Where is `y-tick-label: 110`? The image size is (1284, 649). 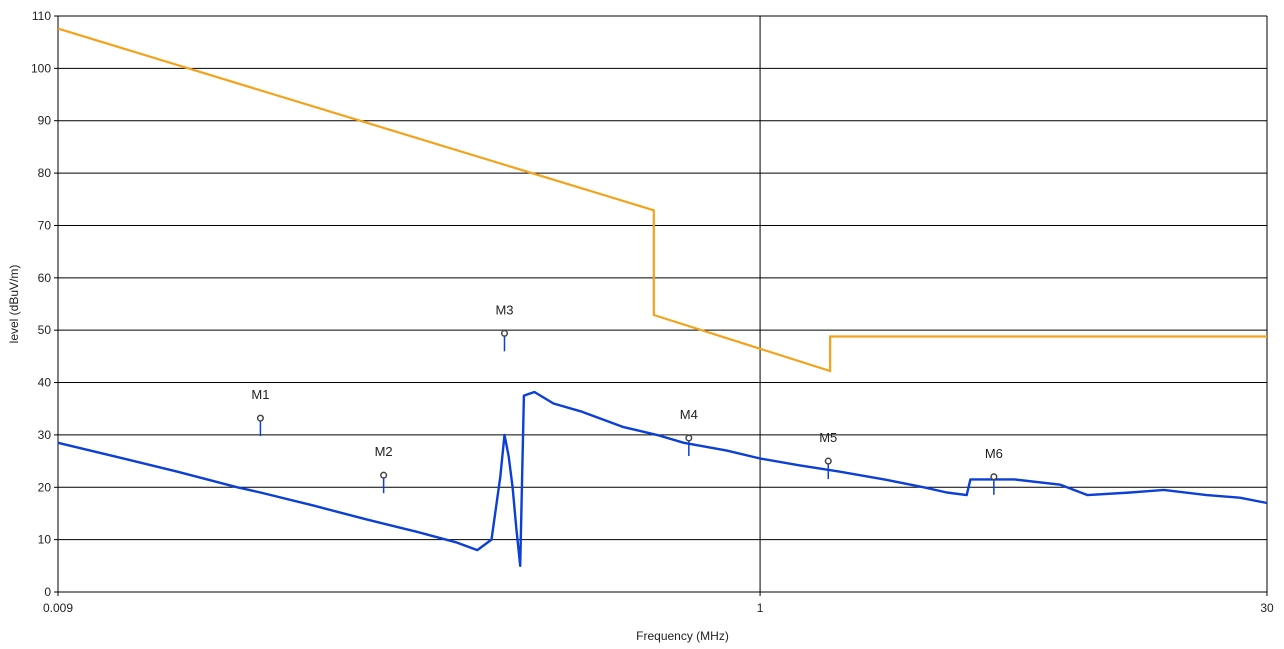 y-tick-label: 110 is located at coordinates (41, 16).